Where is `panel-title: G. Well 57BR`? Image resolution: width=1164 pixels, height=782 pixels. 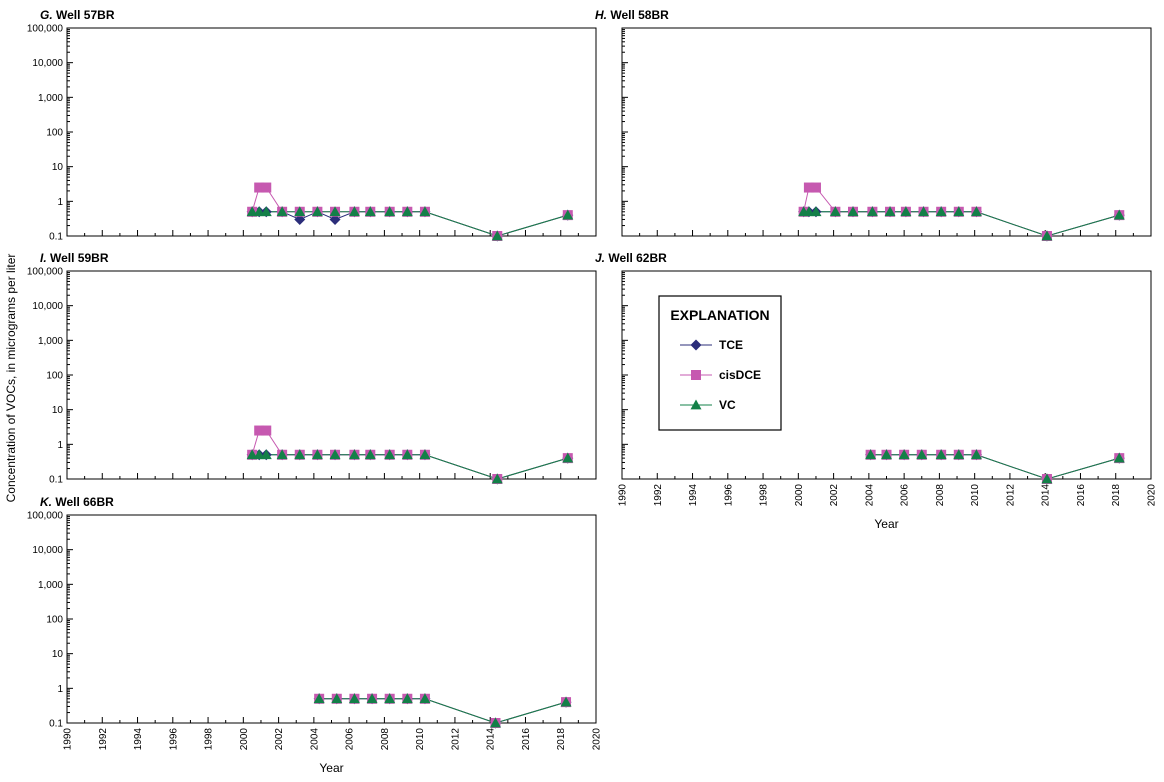 panel-title: G. Well 57BR is located at coordinates (77, 15).